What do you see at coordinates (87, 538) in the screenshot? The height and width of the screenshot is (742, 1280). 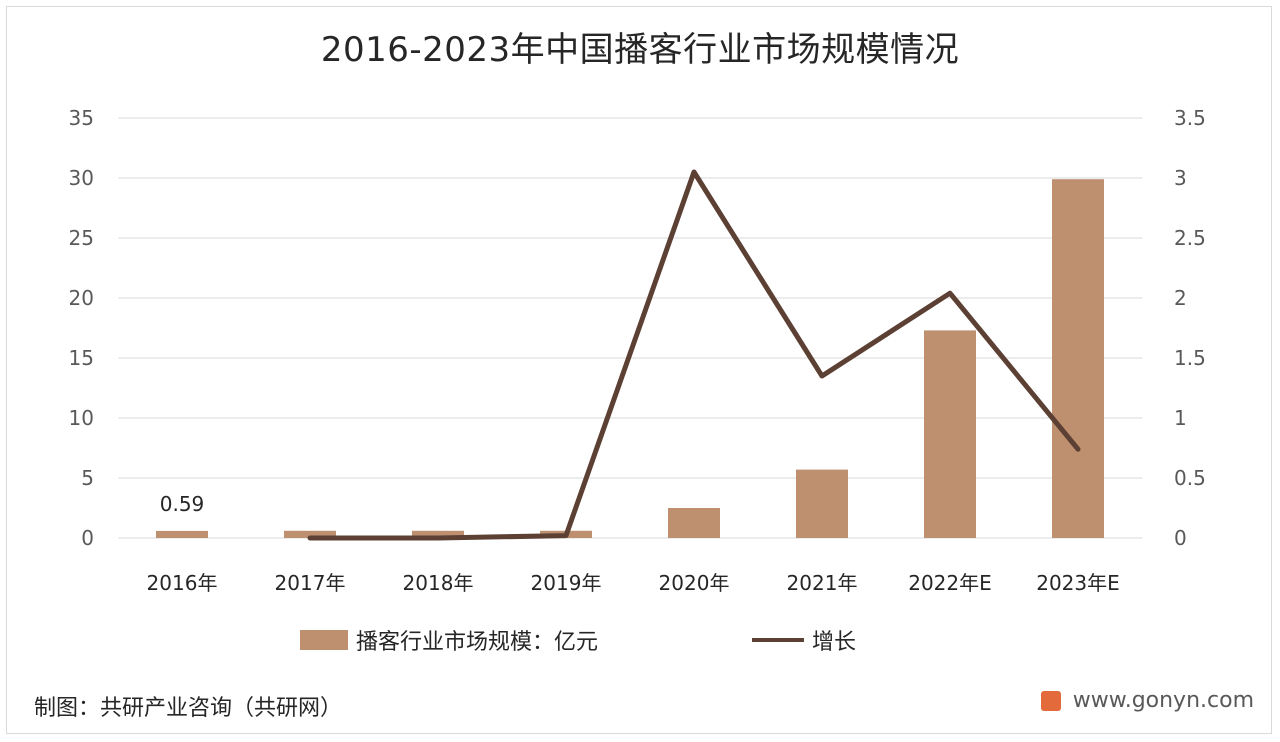 I see `y-left-tick-label: 0` at bounding box center [87, 538].